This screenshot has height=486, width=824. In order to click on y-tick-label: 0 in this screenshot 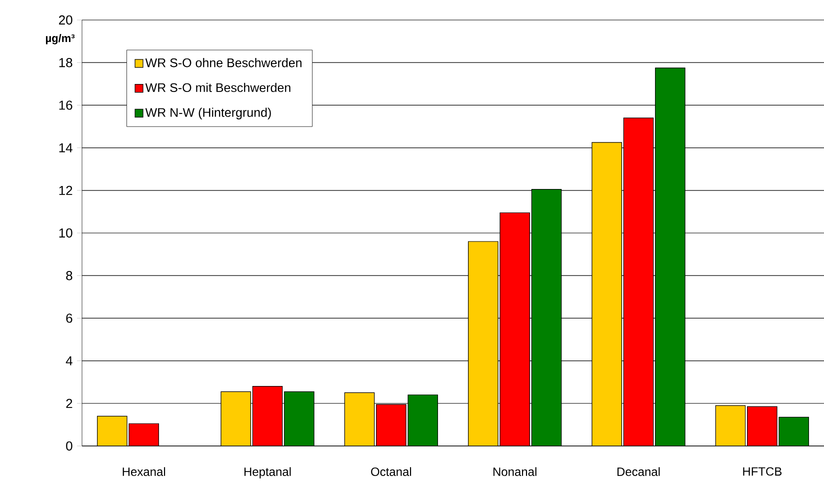, I will do `click(69, 446)`.